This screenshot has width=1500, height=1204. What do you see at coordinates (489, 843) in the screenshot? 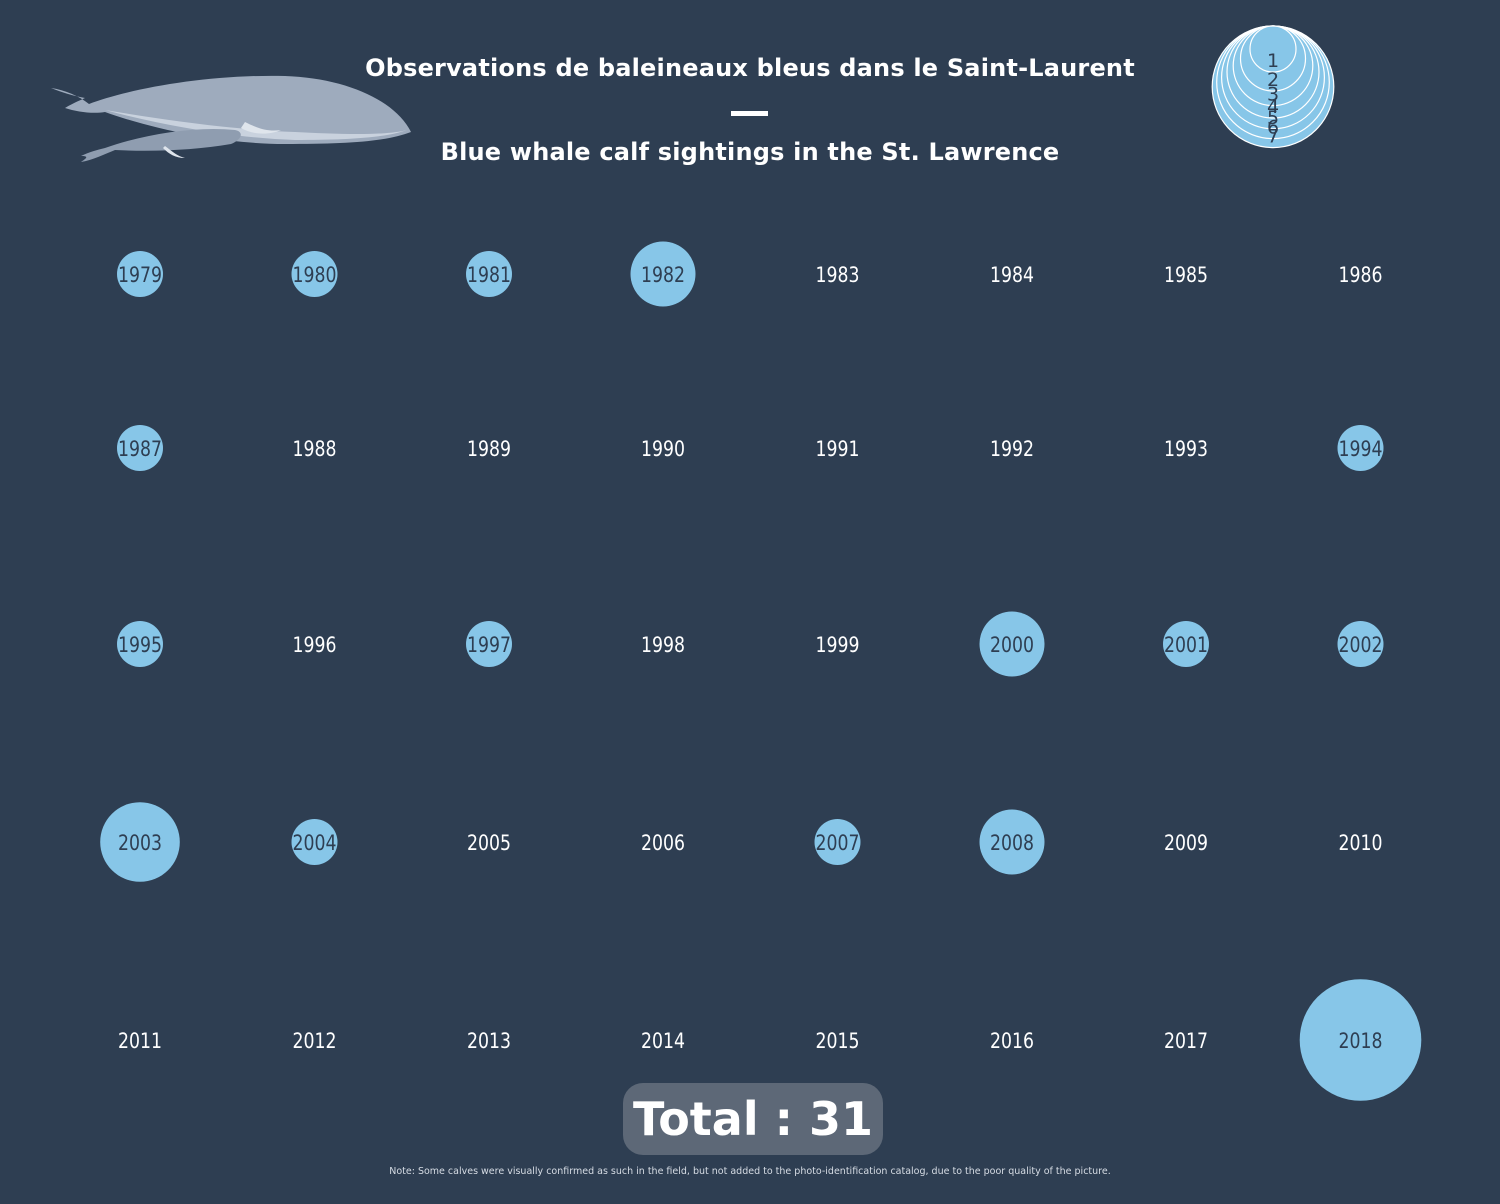
I see `year-label-2005: 2005` at bounding box center [489, 843].